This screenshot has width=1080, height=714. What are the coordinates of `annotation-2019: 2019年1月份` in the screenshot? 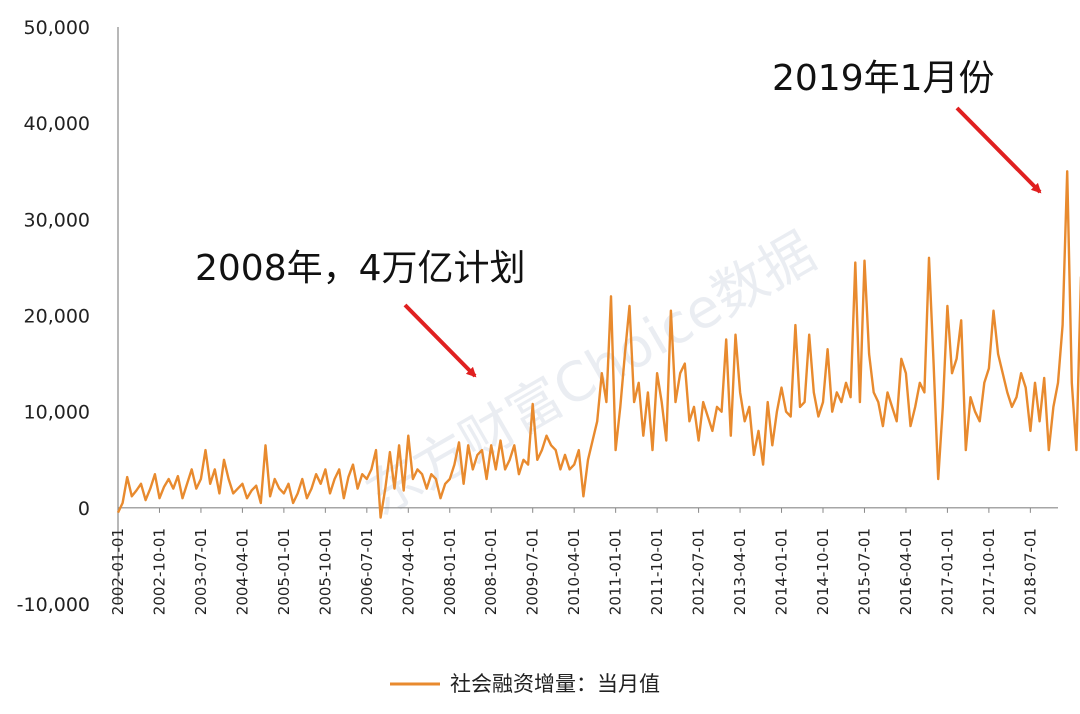 It's located at (883, 78).